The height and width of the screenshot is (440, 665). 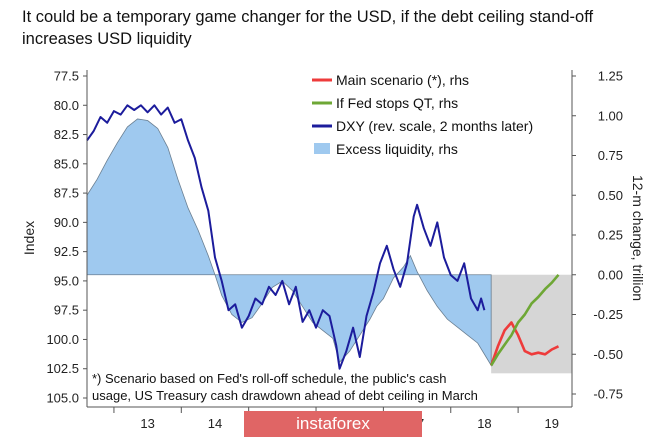 I want to click on left-tick-label: 82.5, so click(x=66, y=134).